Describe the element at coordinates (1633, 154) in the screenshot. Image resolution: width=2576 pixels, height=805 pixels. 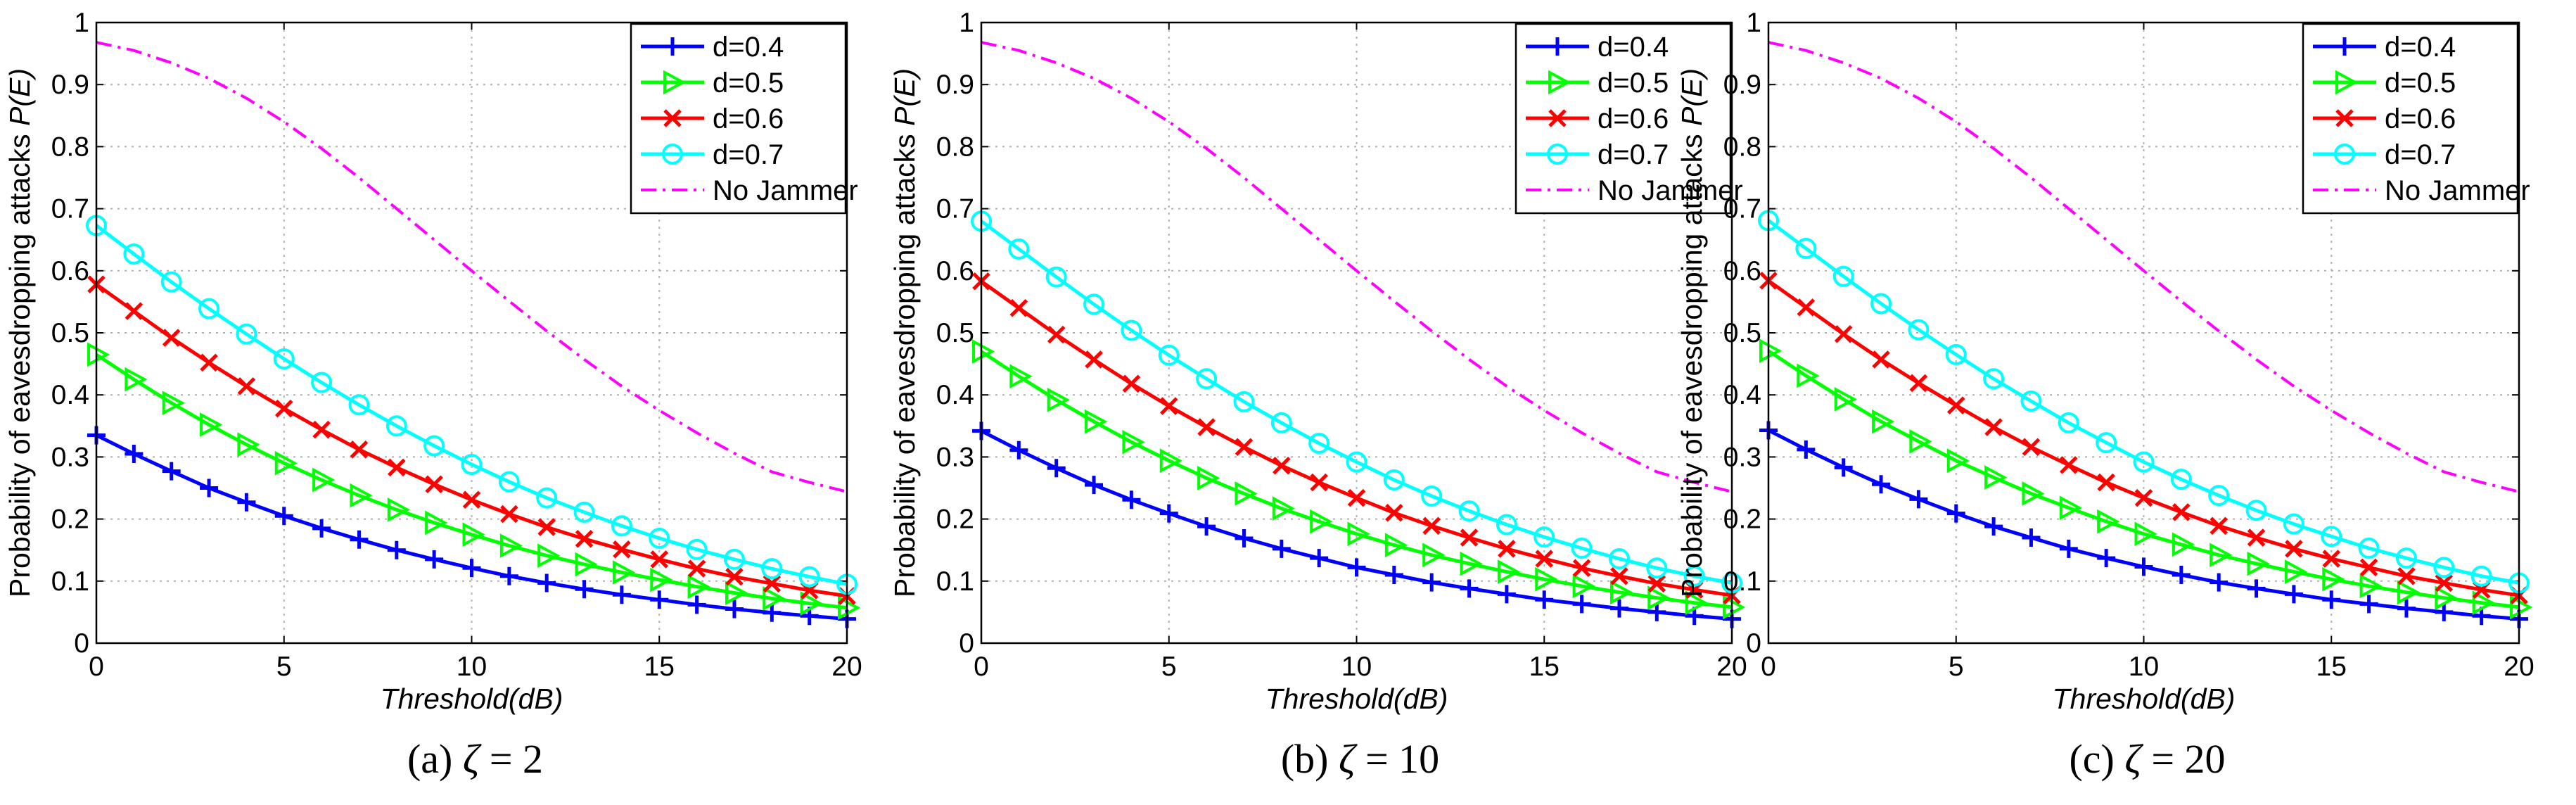
I see `legend-label: d=0.7` at that location.